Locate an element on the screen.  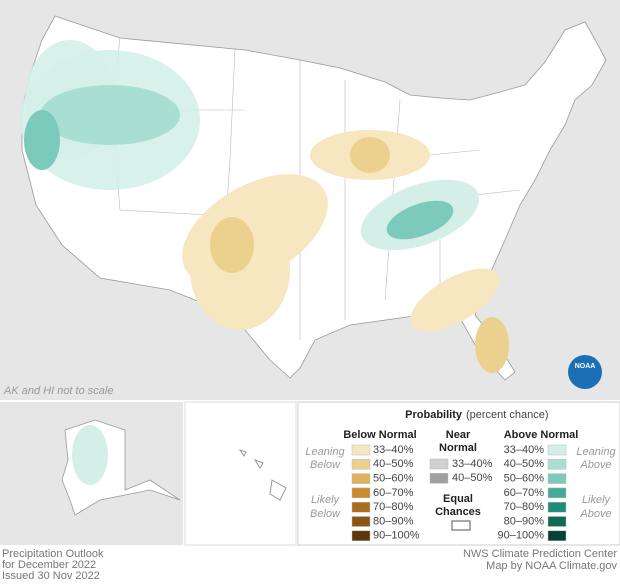
hawaii is located at coordinates (262, 475).